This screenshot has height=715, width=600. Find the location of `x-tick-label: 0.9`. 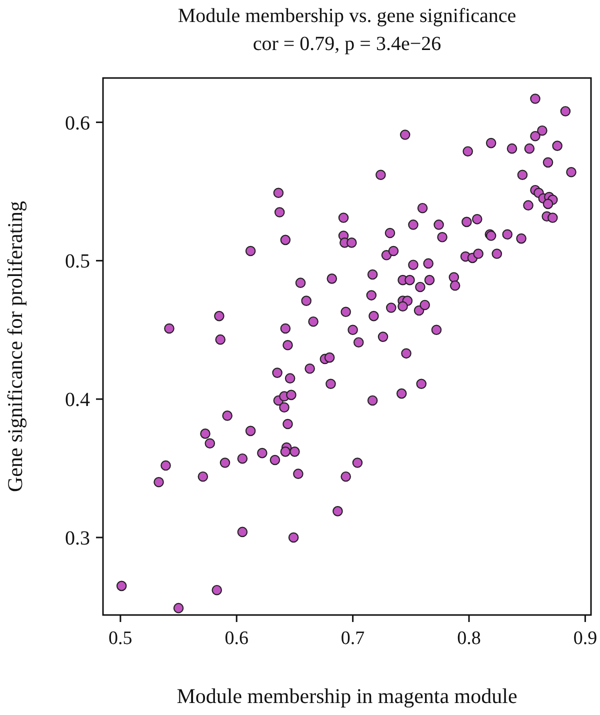

x-tick-label: 0.9 is located at coordinates (585, 638).